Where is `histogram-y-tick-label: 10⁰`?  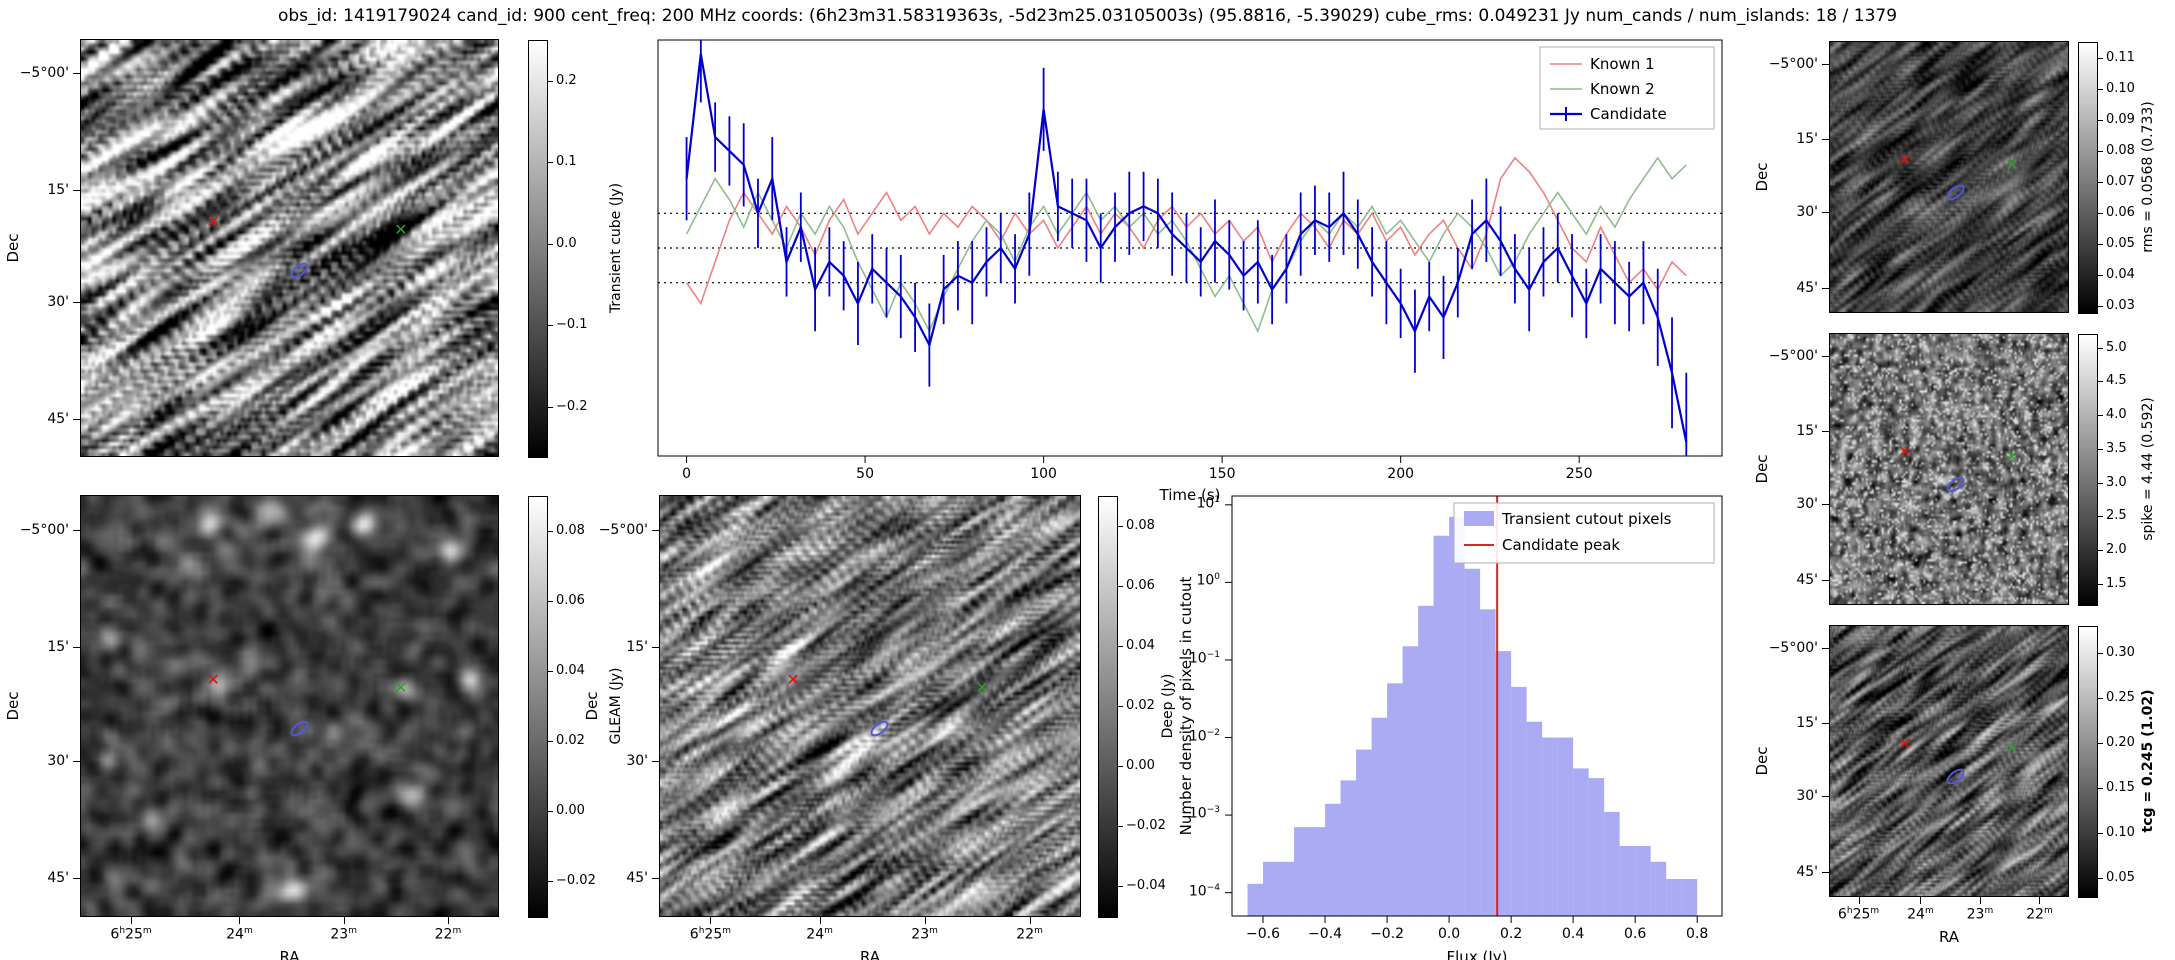 histogram-y-tick-label: 10⁰ is located at coordinates (1208, 581).